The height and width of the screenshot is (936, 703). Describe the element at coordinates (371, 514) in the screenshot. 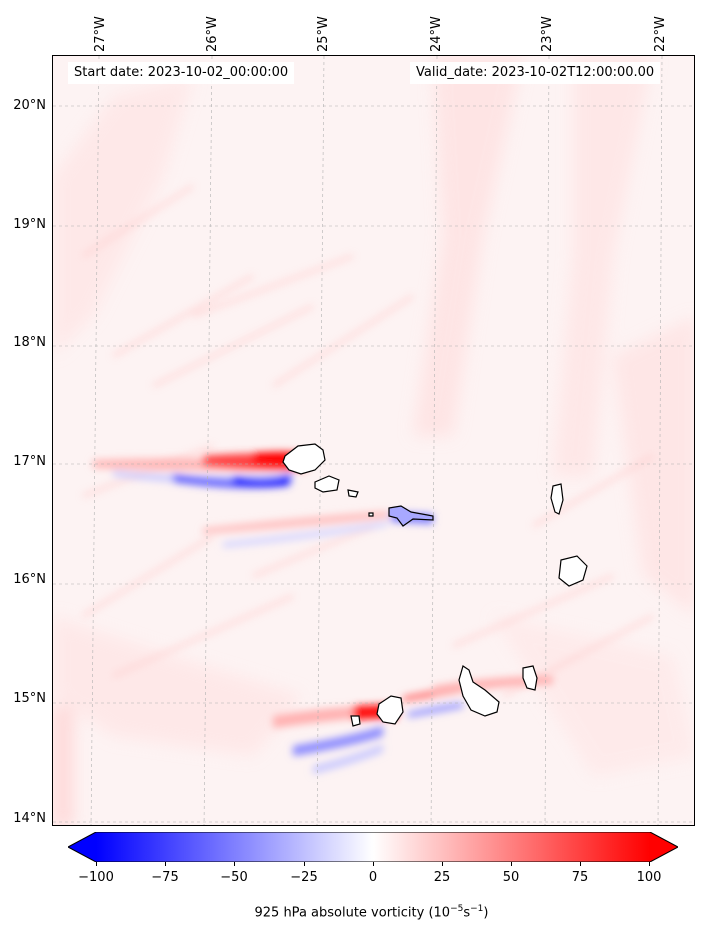

I see `island-raso` at that location.